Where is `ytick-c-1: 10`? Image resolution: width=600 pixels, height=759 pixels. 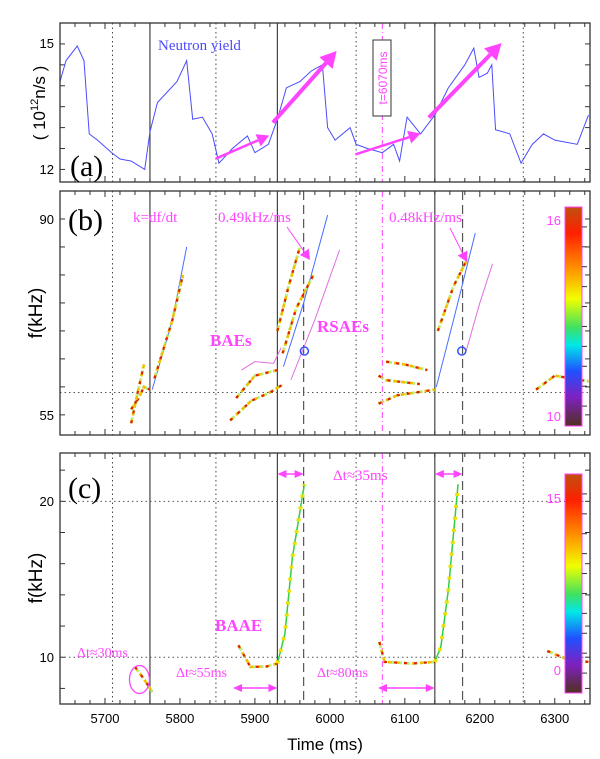 ytick-c-1: 10 is located at coordinates (47, 657).